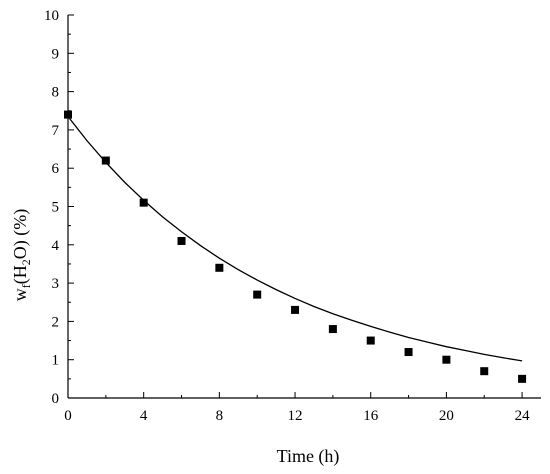 Image resolution: width=550 pixels, height=474 pixels. I want to click on y-axis-title: wf(H2O) (%), so click(21, 255).